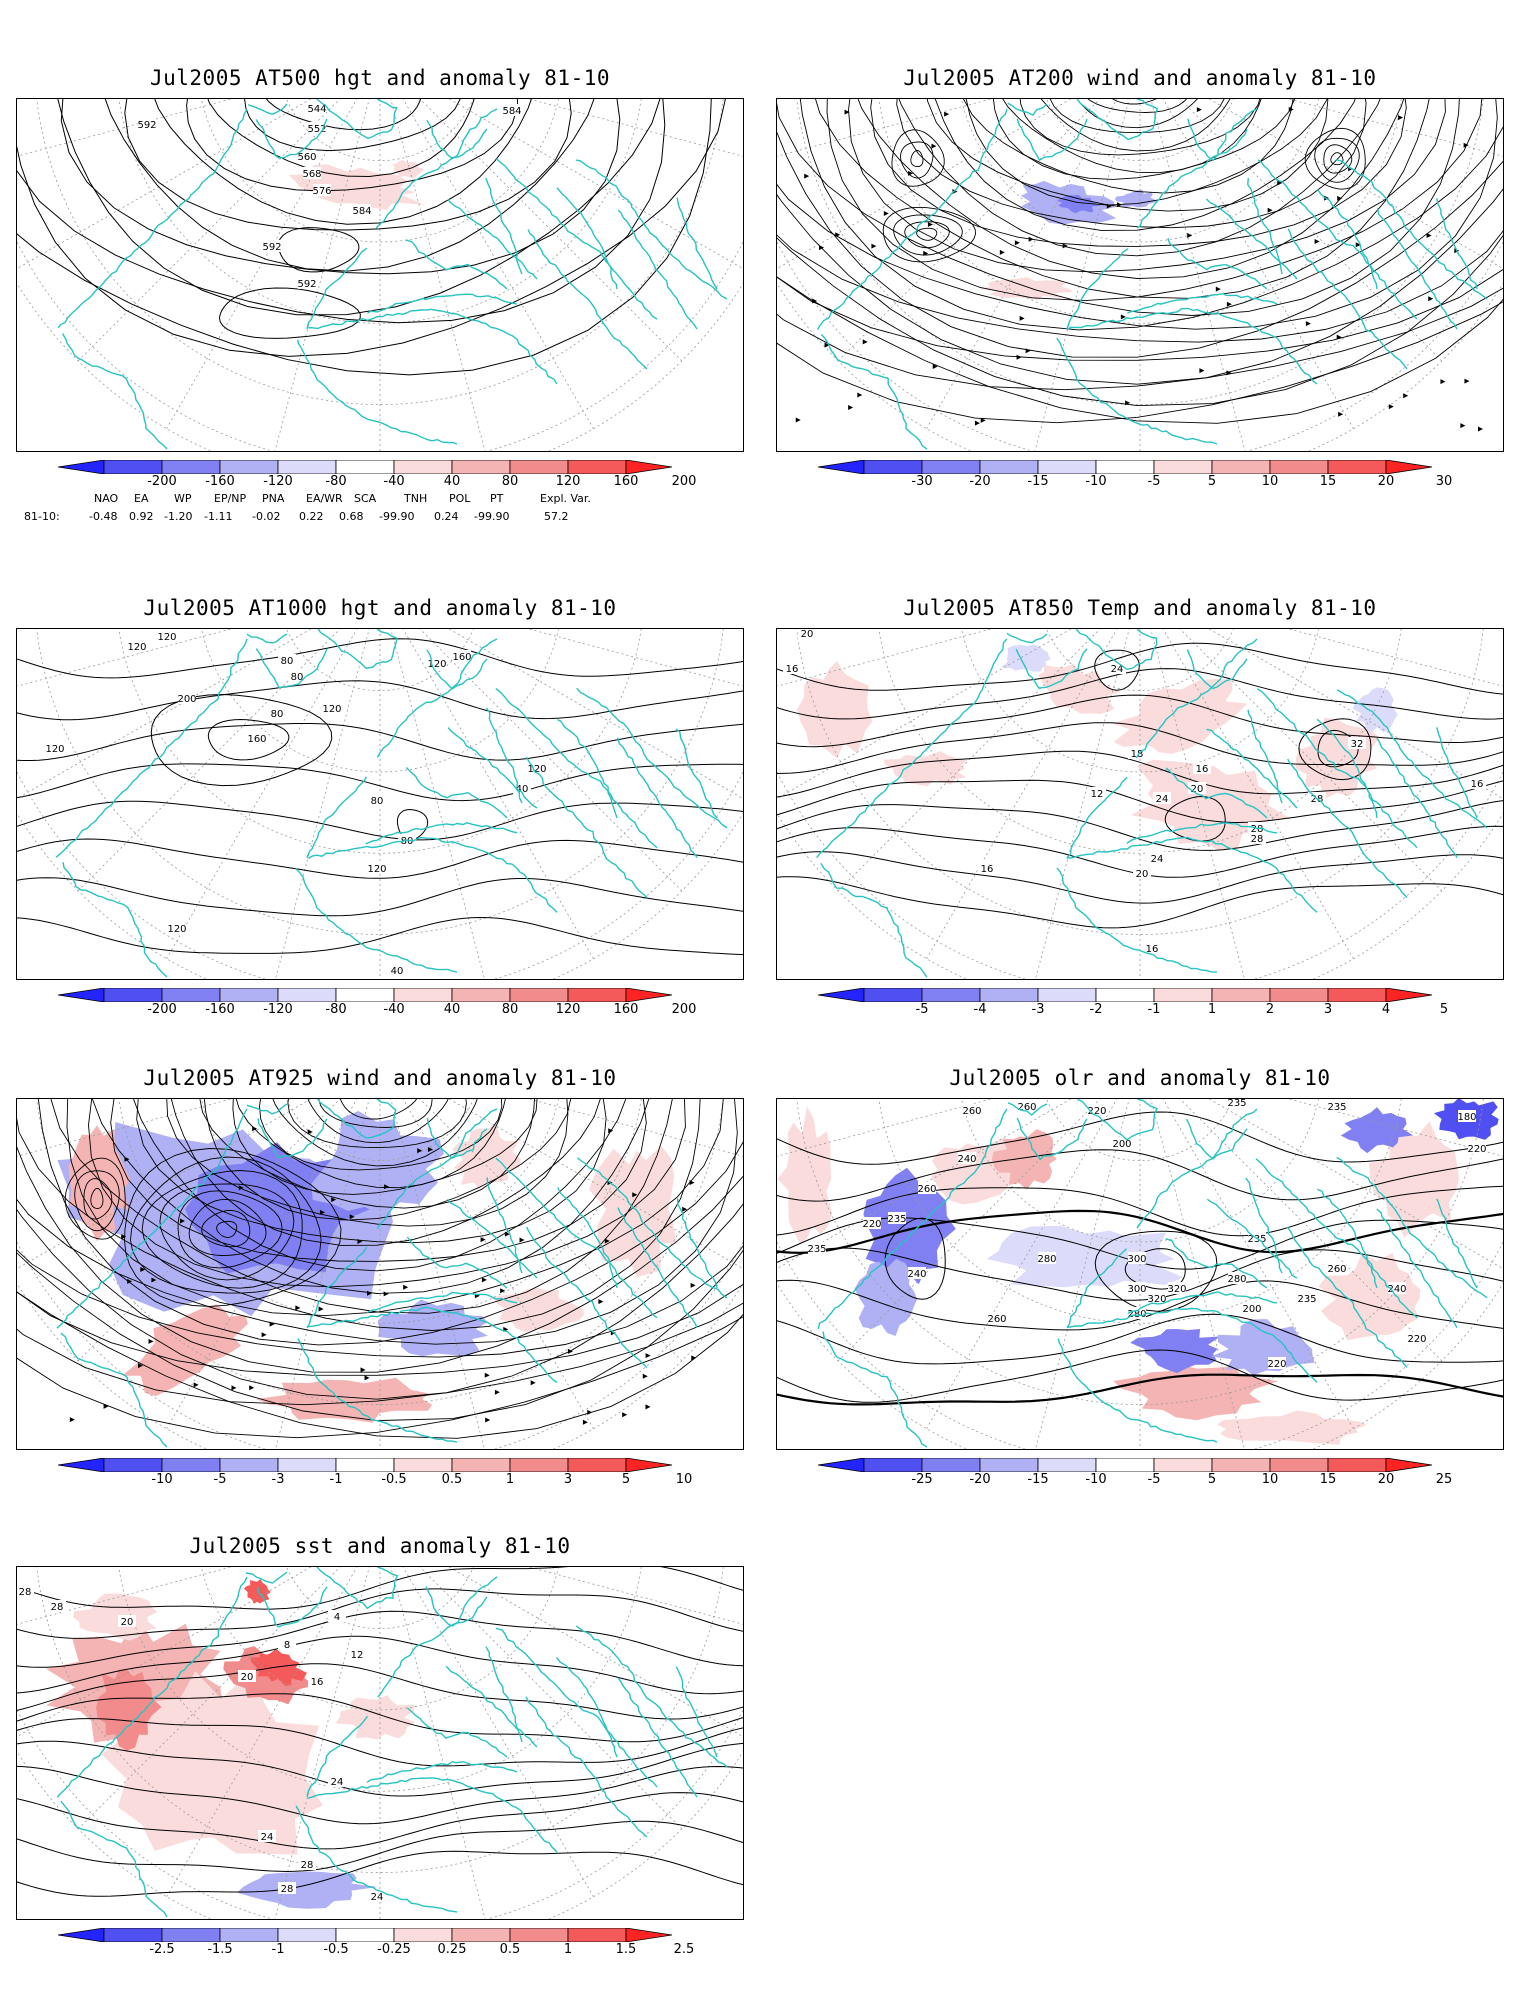 The height and width of the screenshot is (2000, 1520). I want to click on tele-header: POL, so click(460, 498).